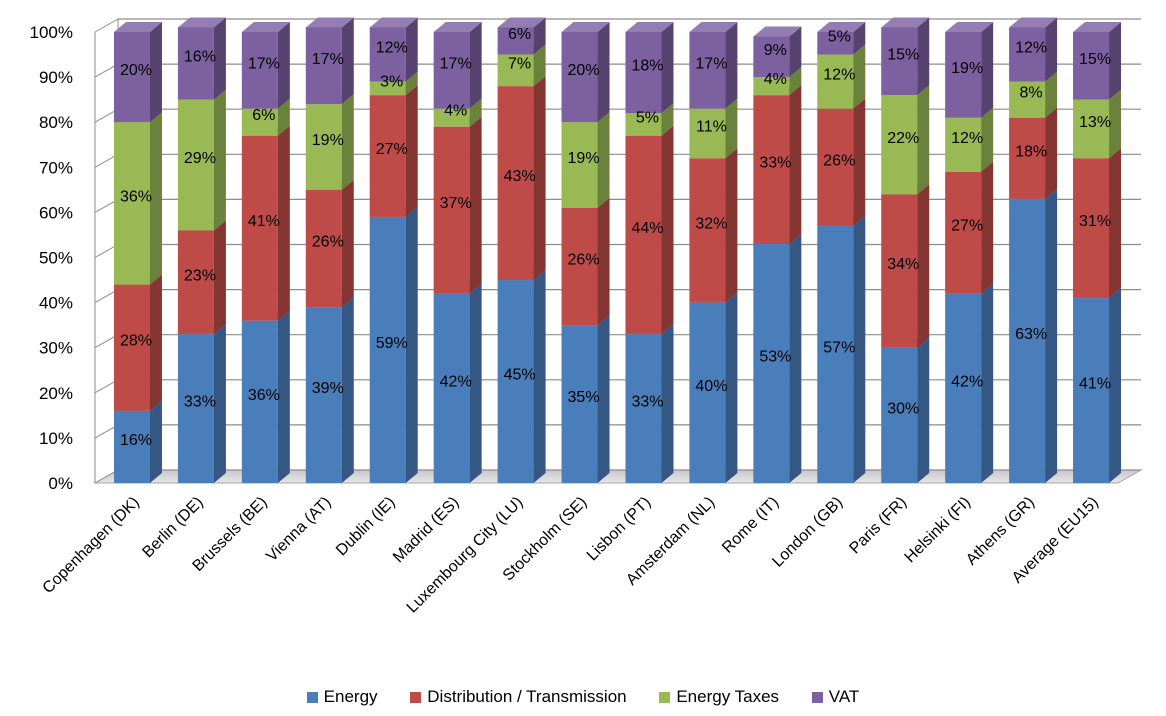 This screenshot has height=716, width=1166. Describe the element at coordinates (750, 525) in the screenshot. I see `x-category-label: Rome (IT)` at that location.